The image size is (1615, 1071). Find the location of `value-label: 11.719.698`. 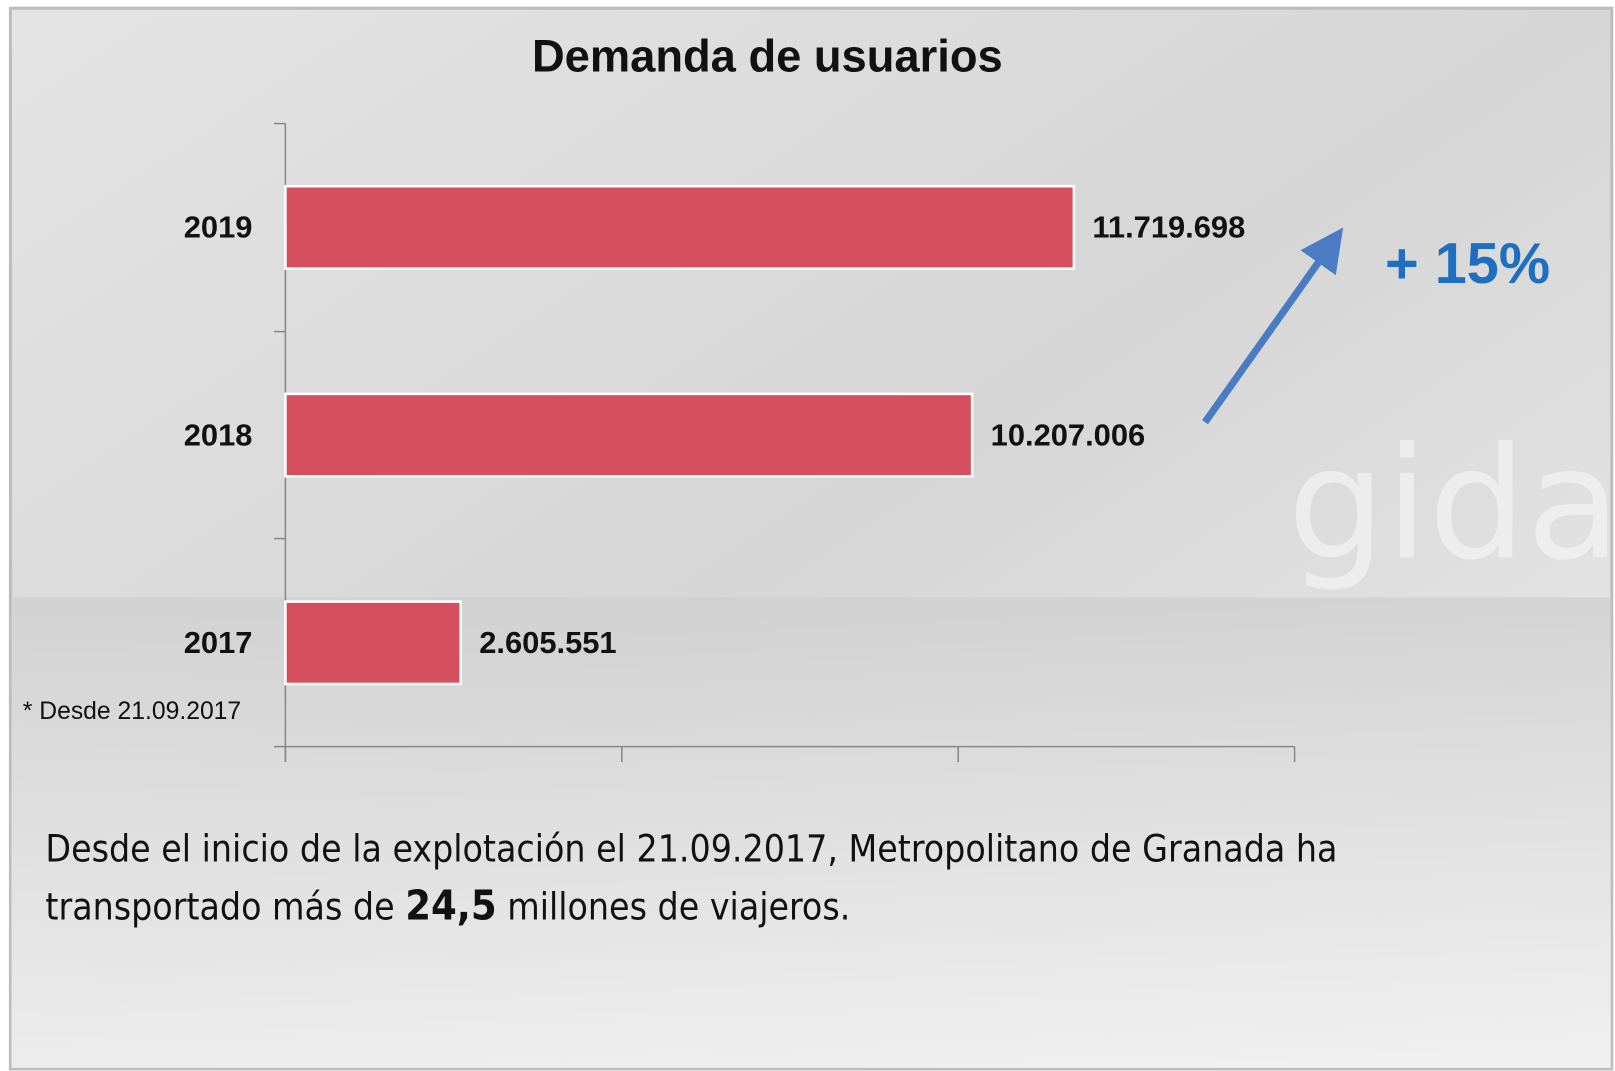

value-label: 11.719.698 is located at coordinates (1168, 227).